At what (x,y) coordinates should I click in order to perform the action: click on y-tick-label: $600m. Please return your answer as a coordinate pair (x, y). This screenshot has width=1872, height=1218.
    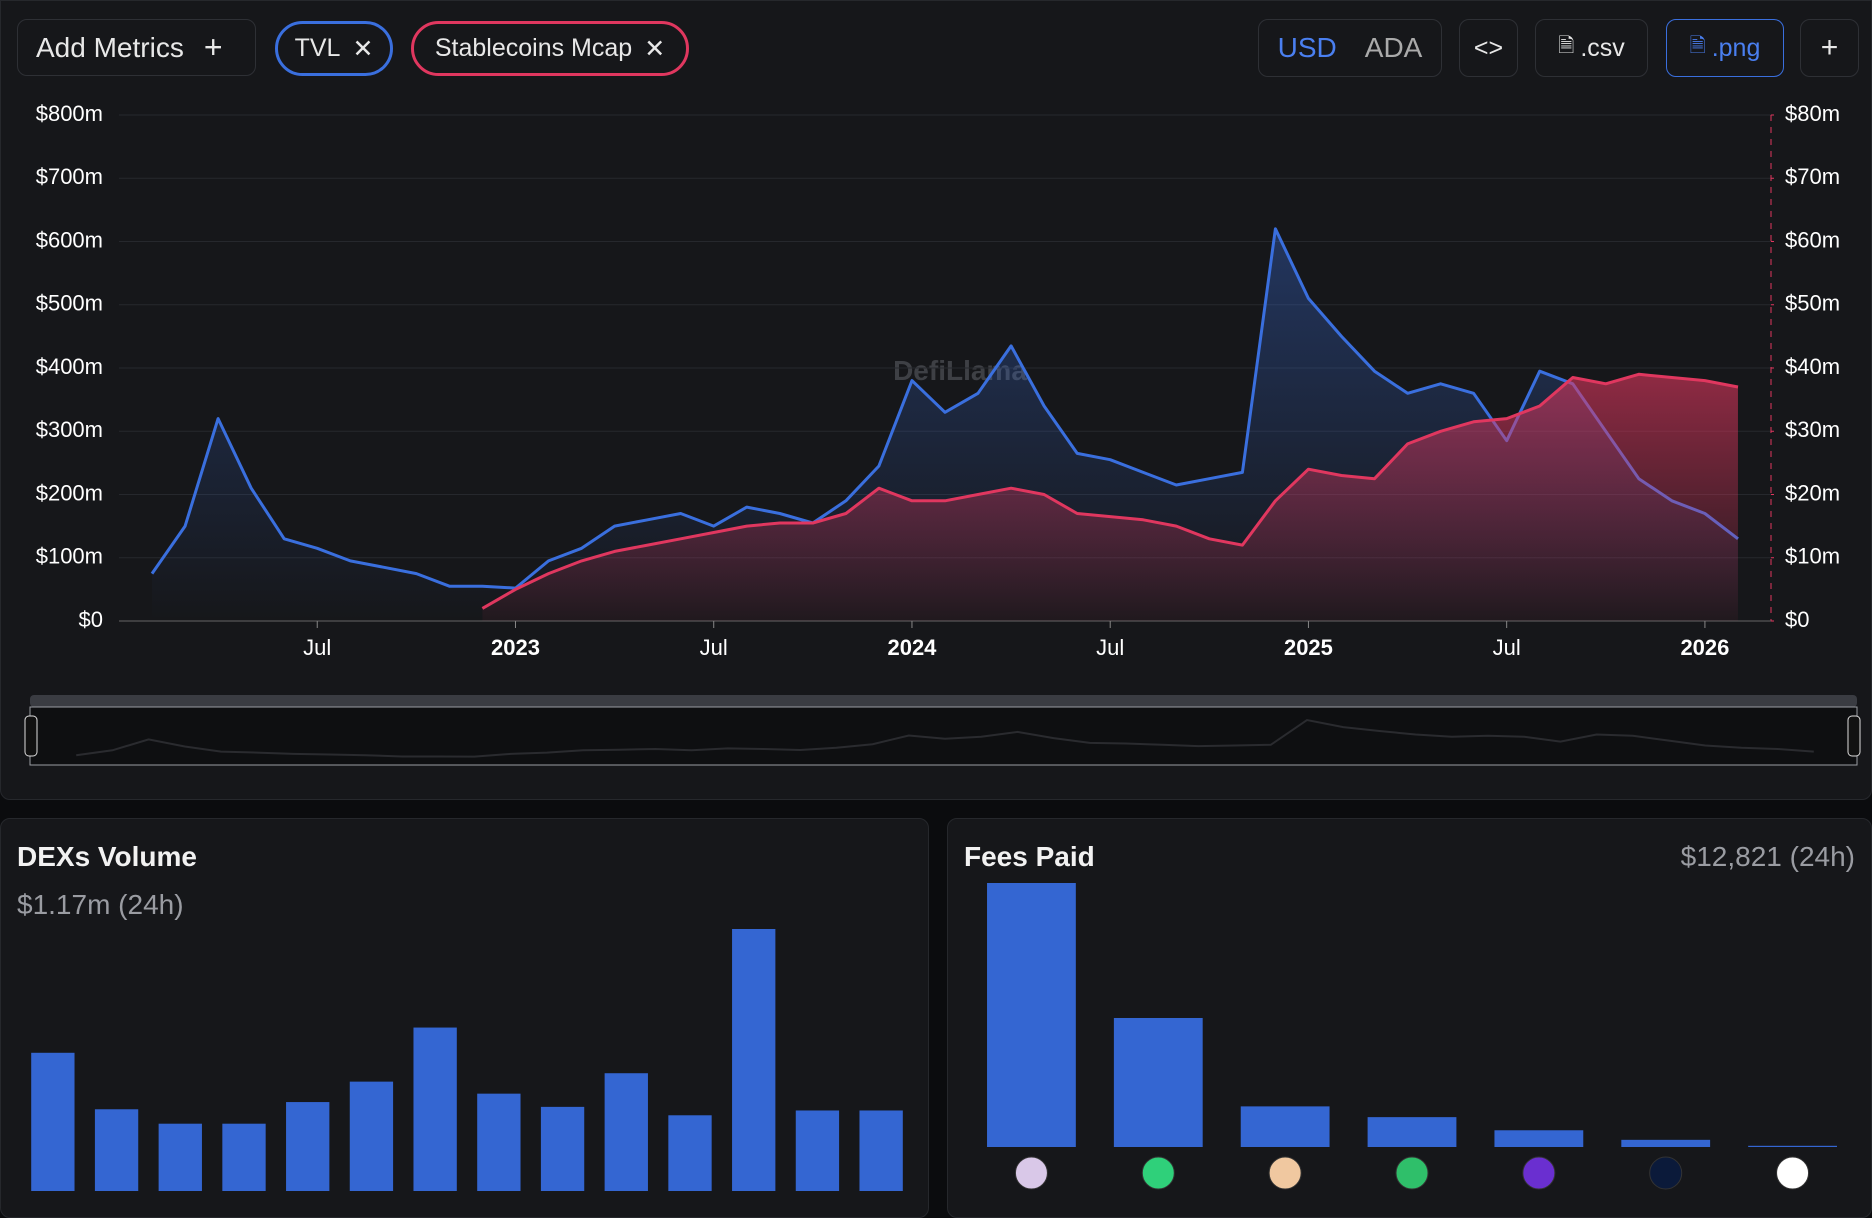
    Looking at the image, I should click on (69, 239).